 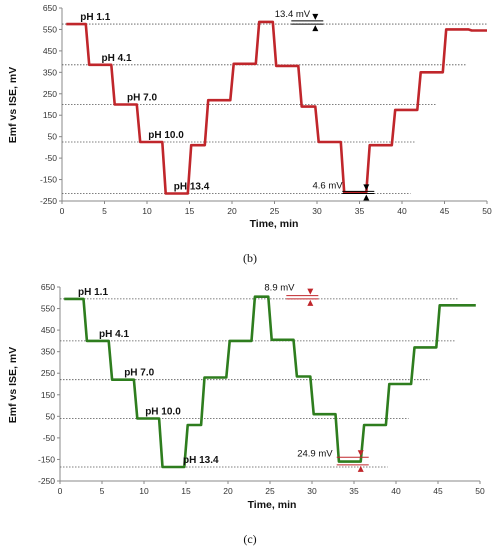 I want to click on chart-b-y-tick-label: -50, so click(x=51, y=158).